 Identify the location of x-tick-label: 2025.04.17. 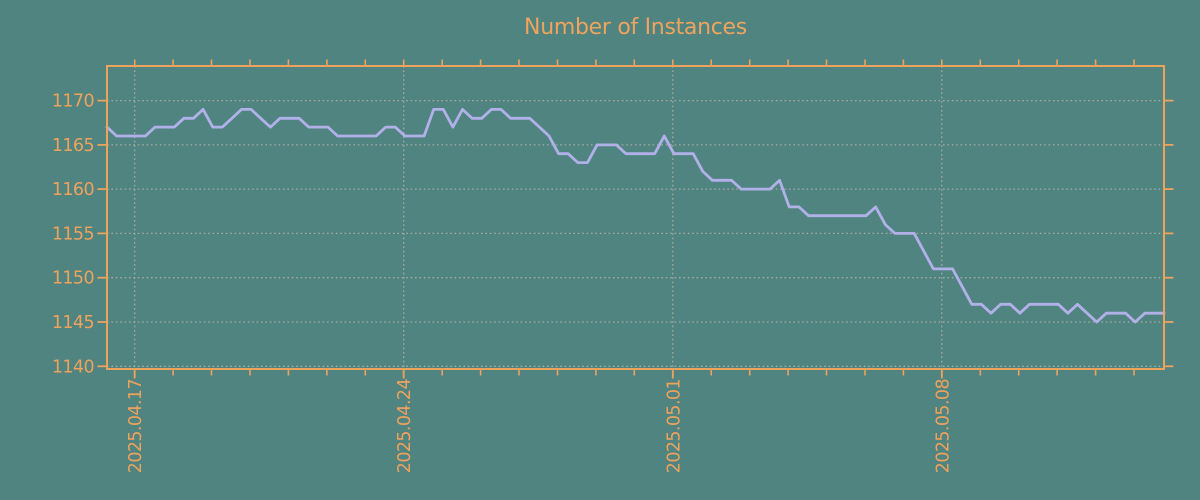
(136, 426).